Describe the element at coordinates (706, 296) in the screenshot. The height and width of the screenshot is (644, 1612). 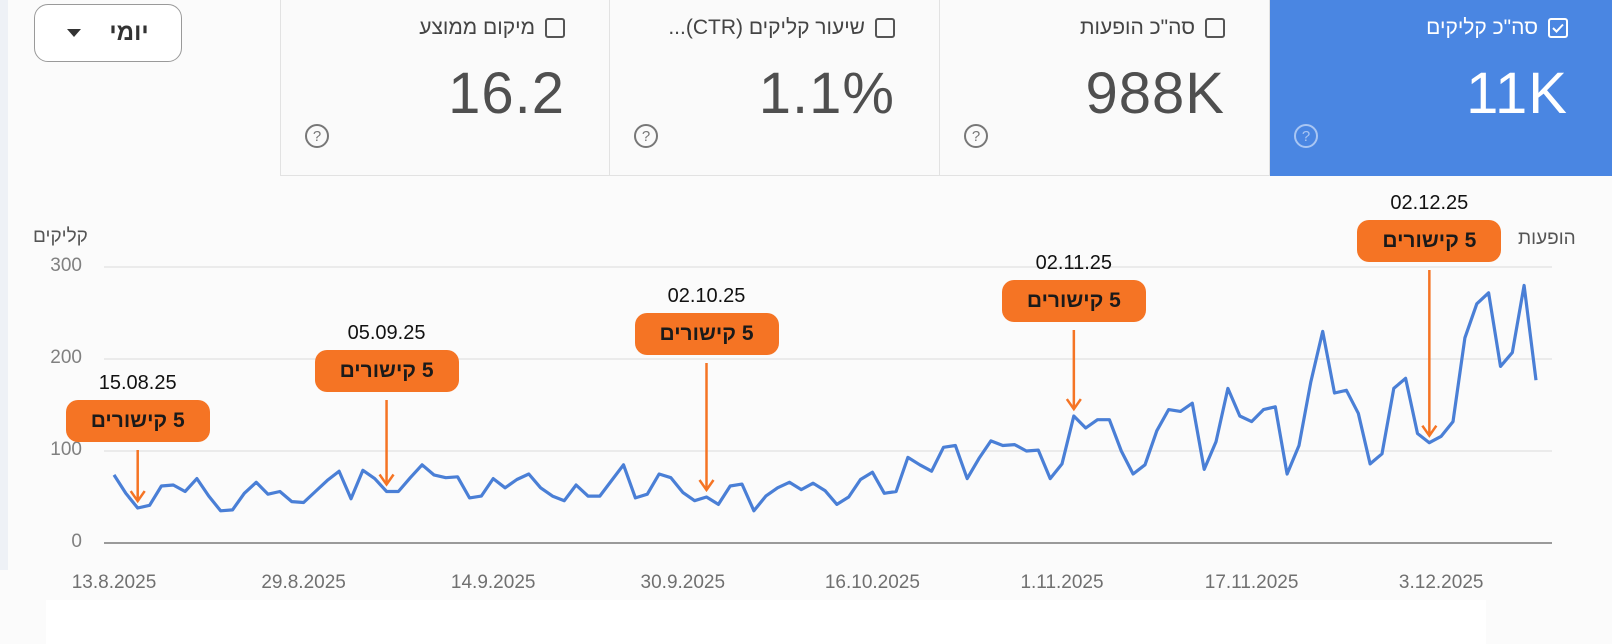
I see `annotation-date: 02.10.25` at that location.